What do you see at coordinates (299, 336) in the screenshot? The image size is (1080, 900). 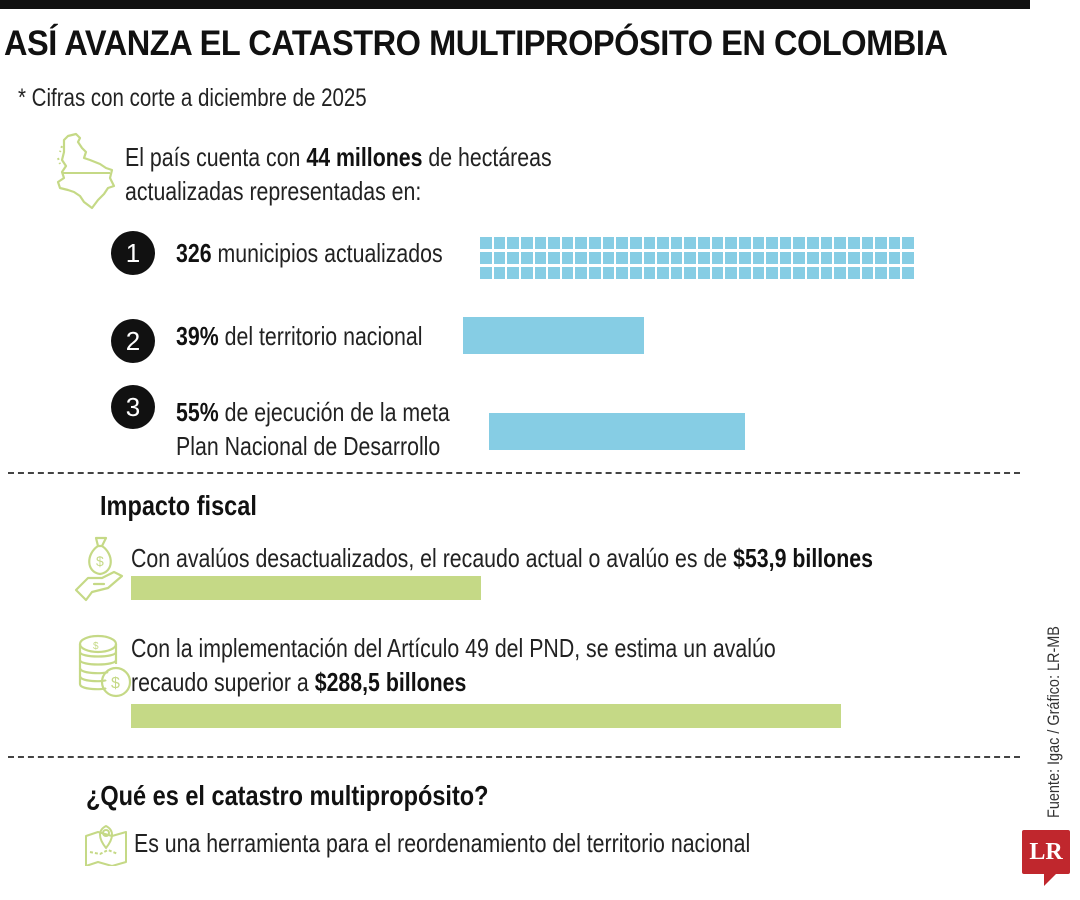 I see `item-territorio: 39% del territorio nacional` at bounding box center [299, 336].